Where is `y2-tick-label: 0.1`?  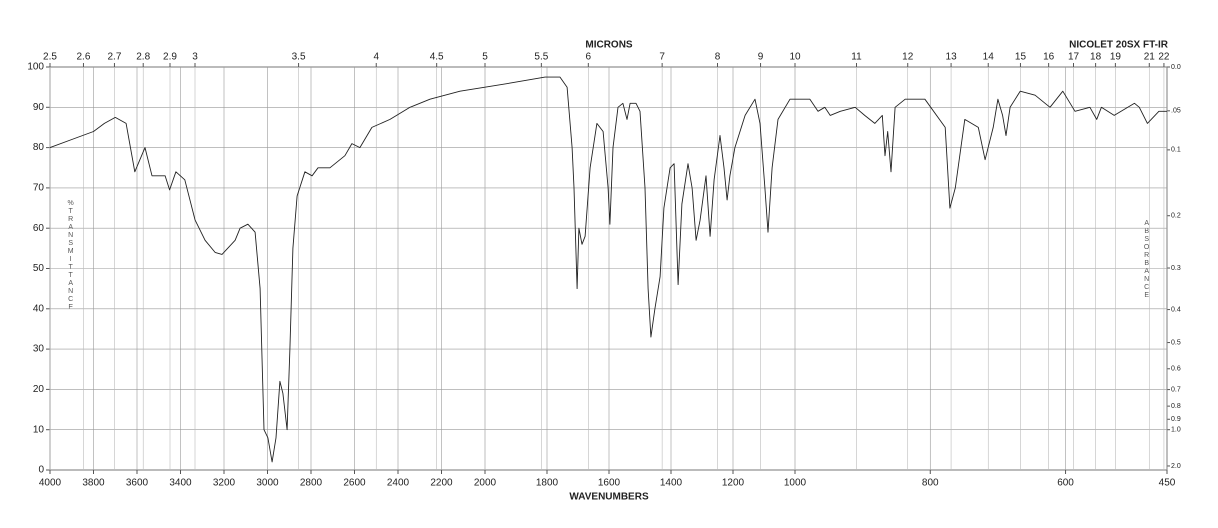
y2-tick-label: 0.1 is located at coordinates (1176, 150).